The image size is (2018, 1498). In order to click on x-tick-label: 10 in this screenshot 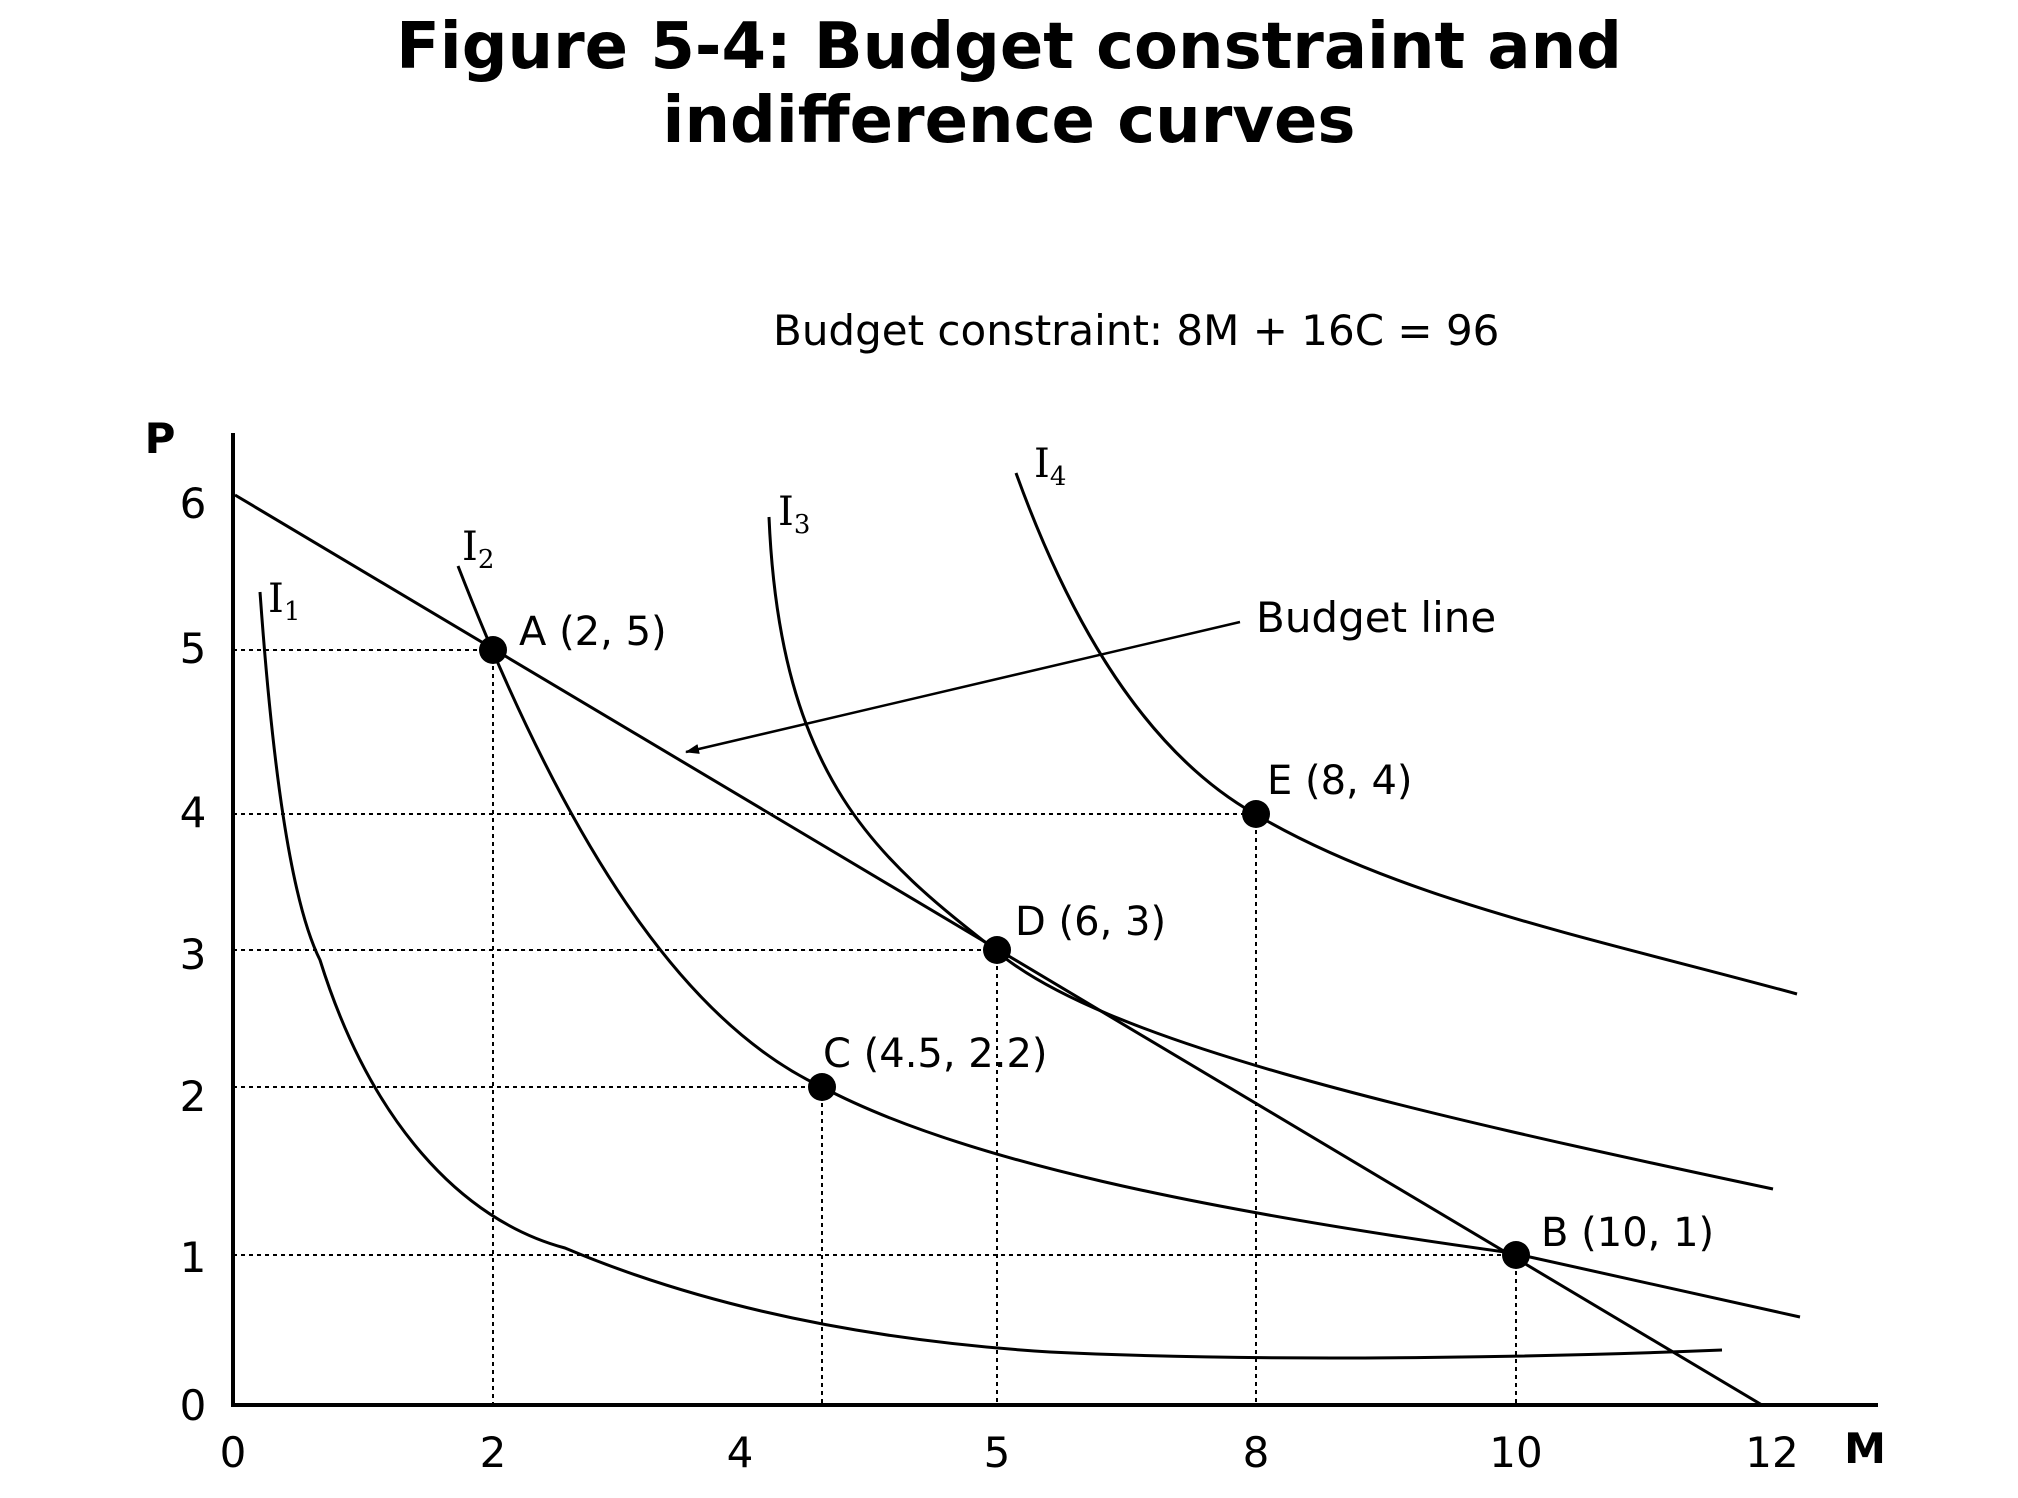, I will do `click(1515, 1452)`.